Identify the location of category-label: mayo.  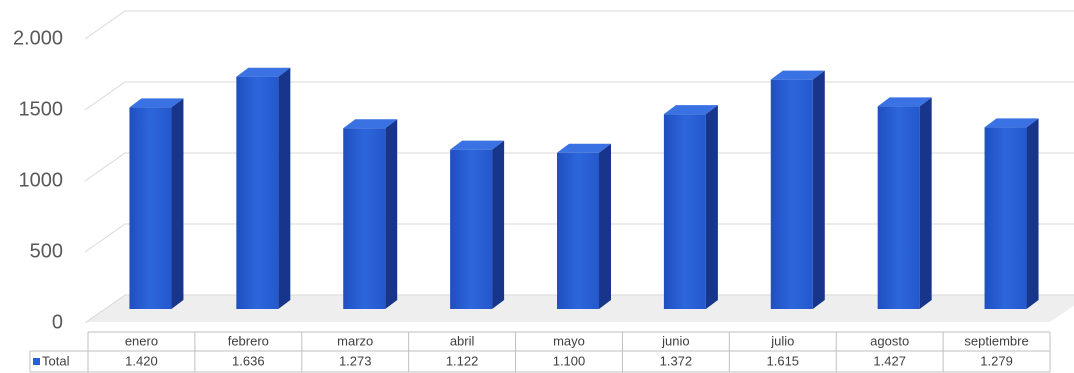
(569, 340).